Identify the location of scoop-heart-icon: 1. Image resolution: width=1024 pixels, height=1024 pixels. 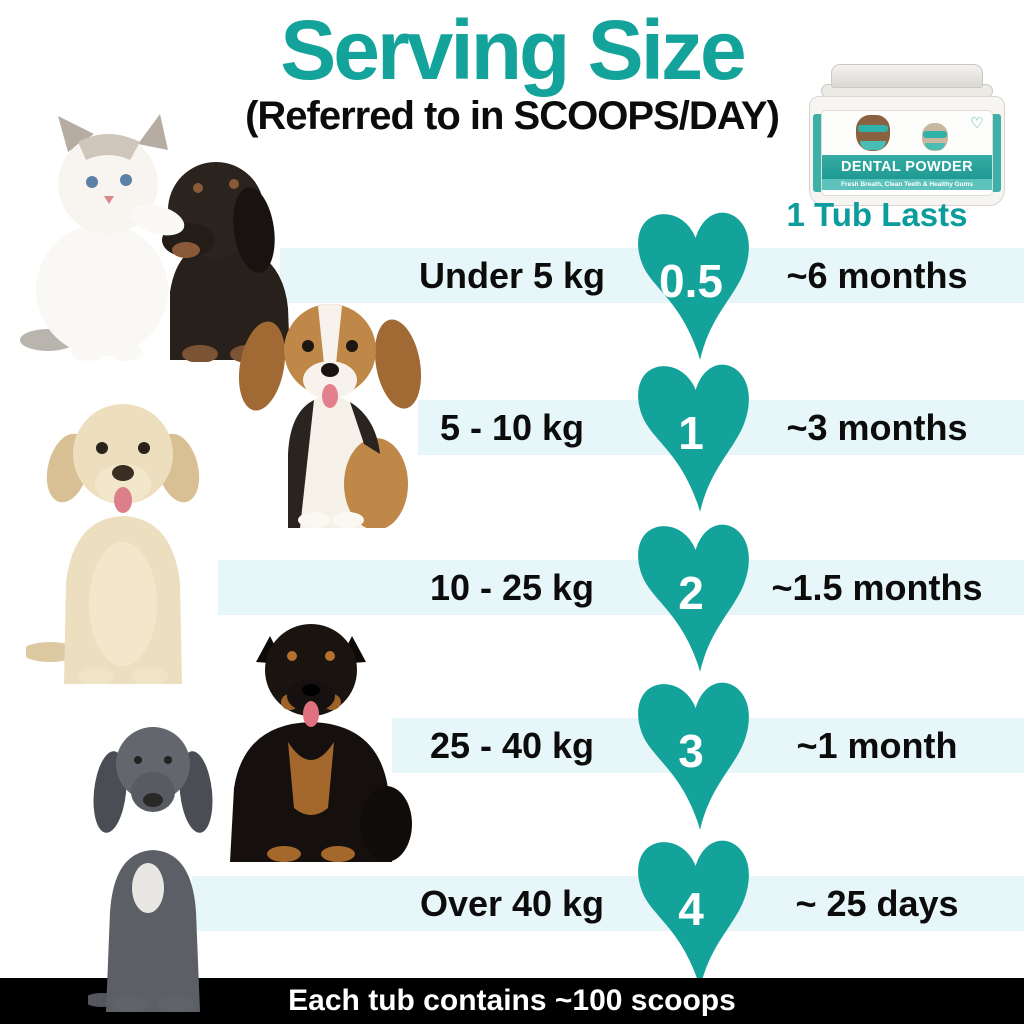
(696, 440).